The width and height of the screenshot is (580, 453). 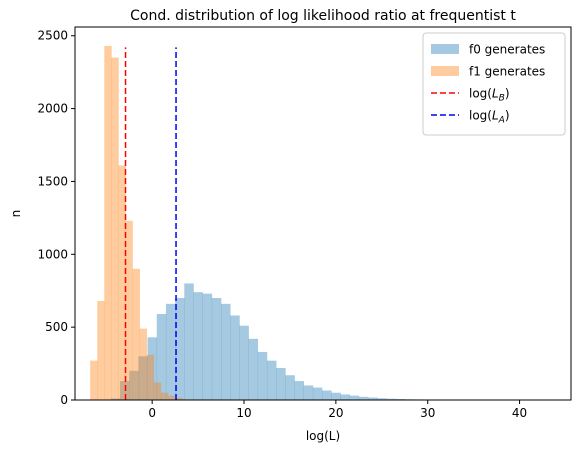 What do you see at coordinates (507, 72) in the screenshot?
I see `legend-label-series1: f1 generates` at bounding box center [507, 72].